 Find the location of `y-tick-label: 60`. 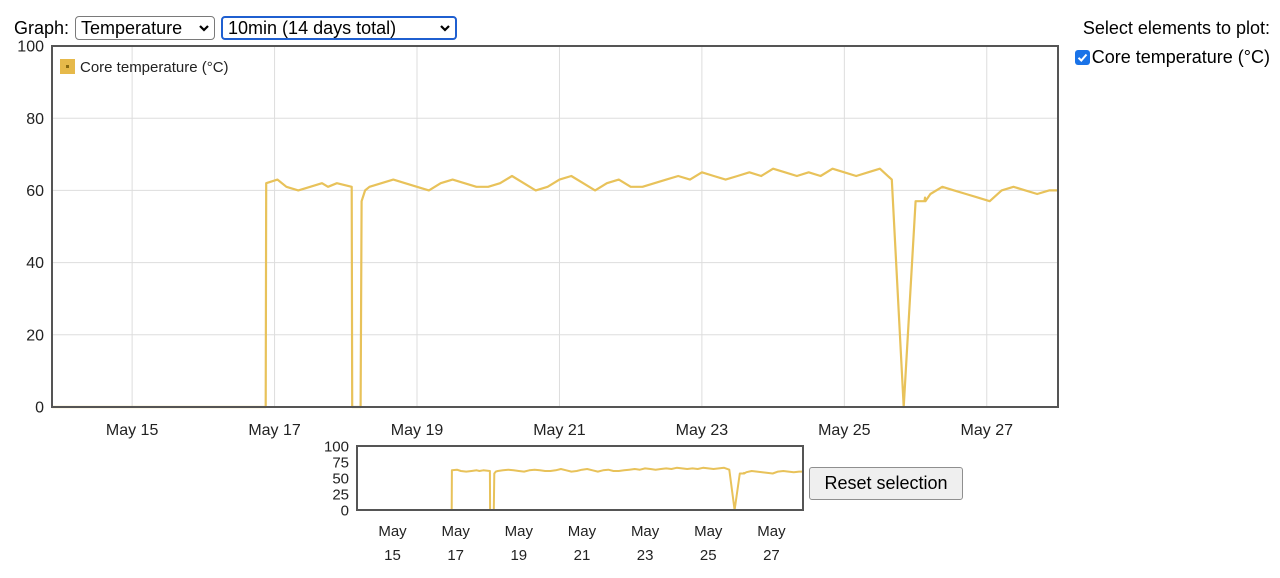

y-tick-label: 60 is located at coordinates (35, 191).